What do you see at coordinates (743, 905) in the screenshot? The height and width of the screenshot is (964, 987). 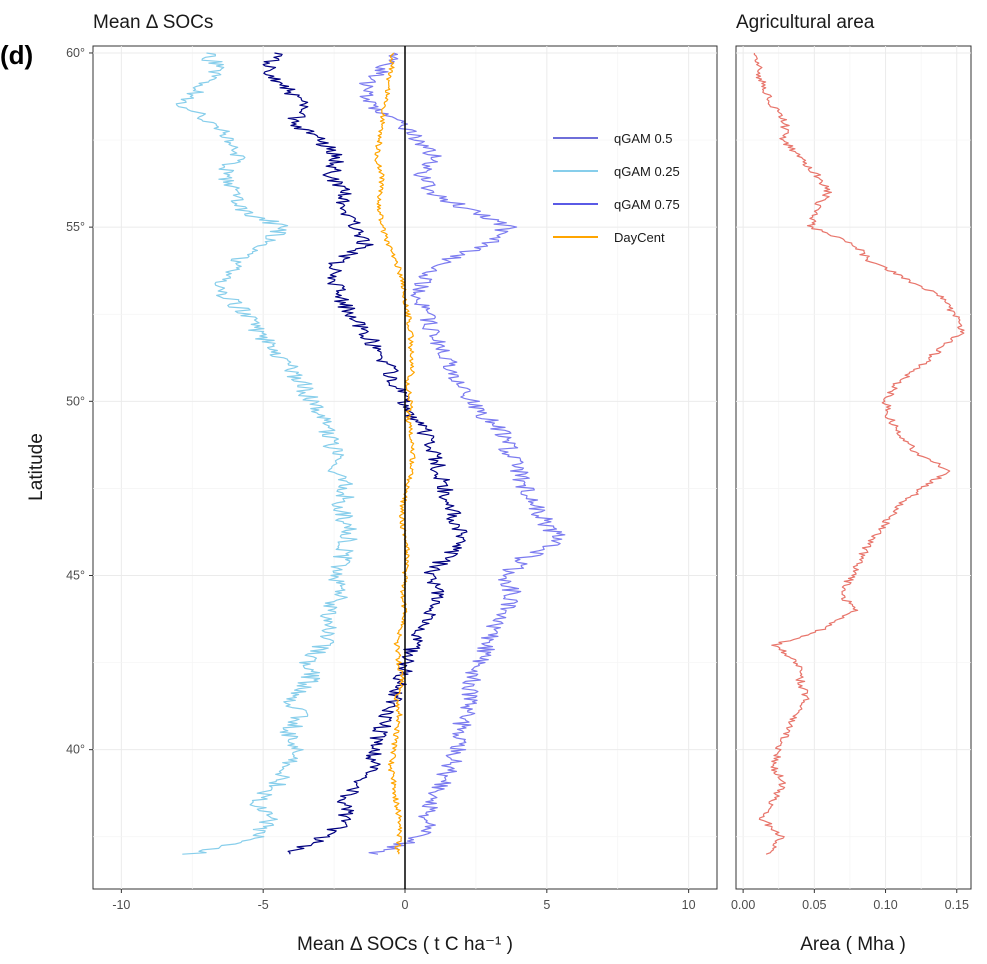 I see `right-x-tick-label: 0.00` at bounding box center [743, 905].